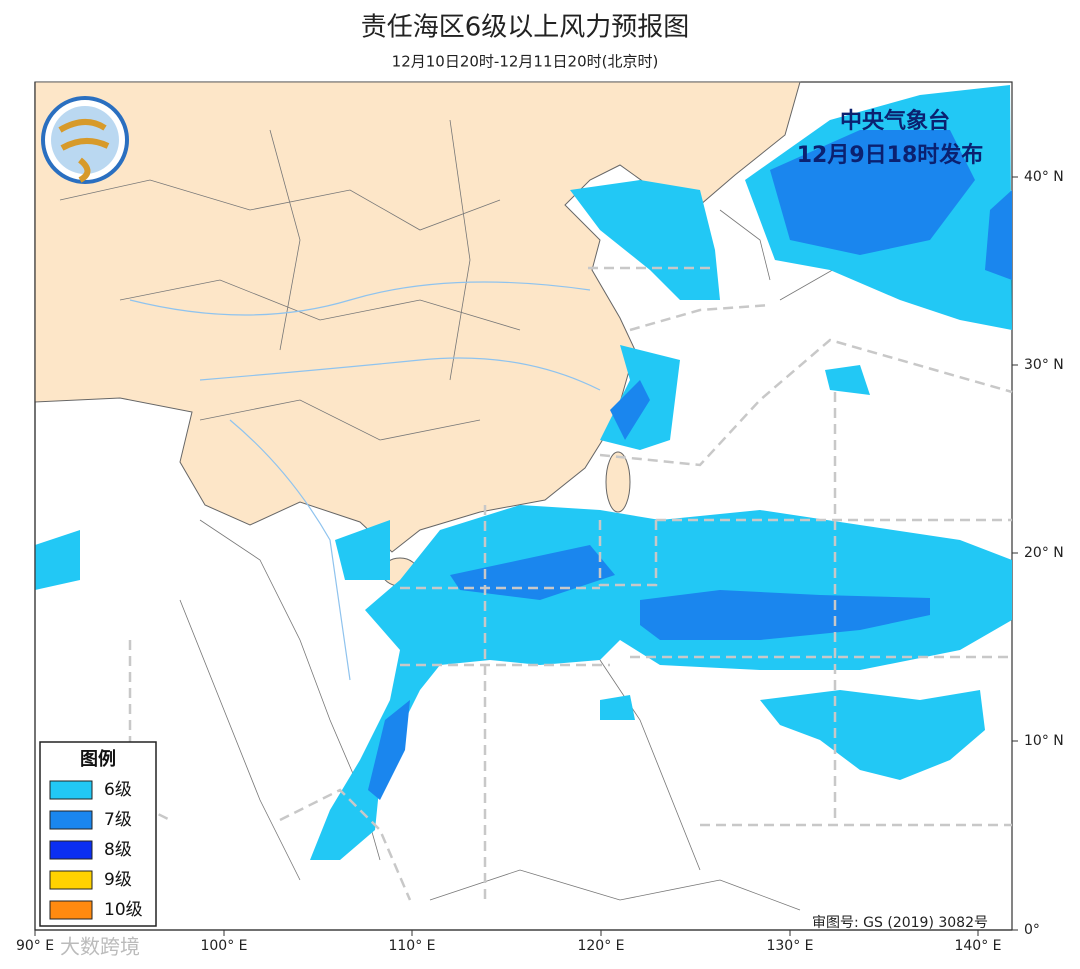  What do you see at coordinates (118, 790) in the screenshot?
I see `legend-label: 6级` at bounding box center [118, 790].